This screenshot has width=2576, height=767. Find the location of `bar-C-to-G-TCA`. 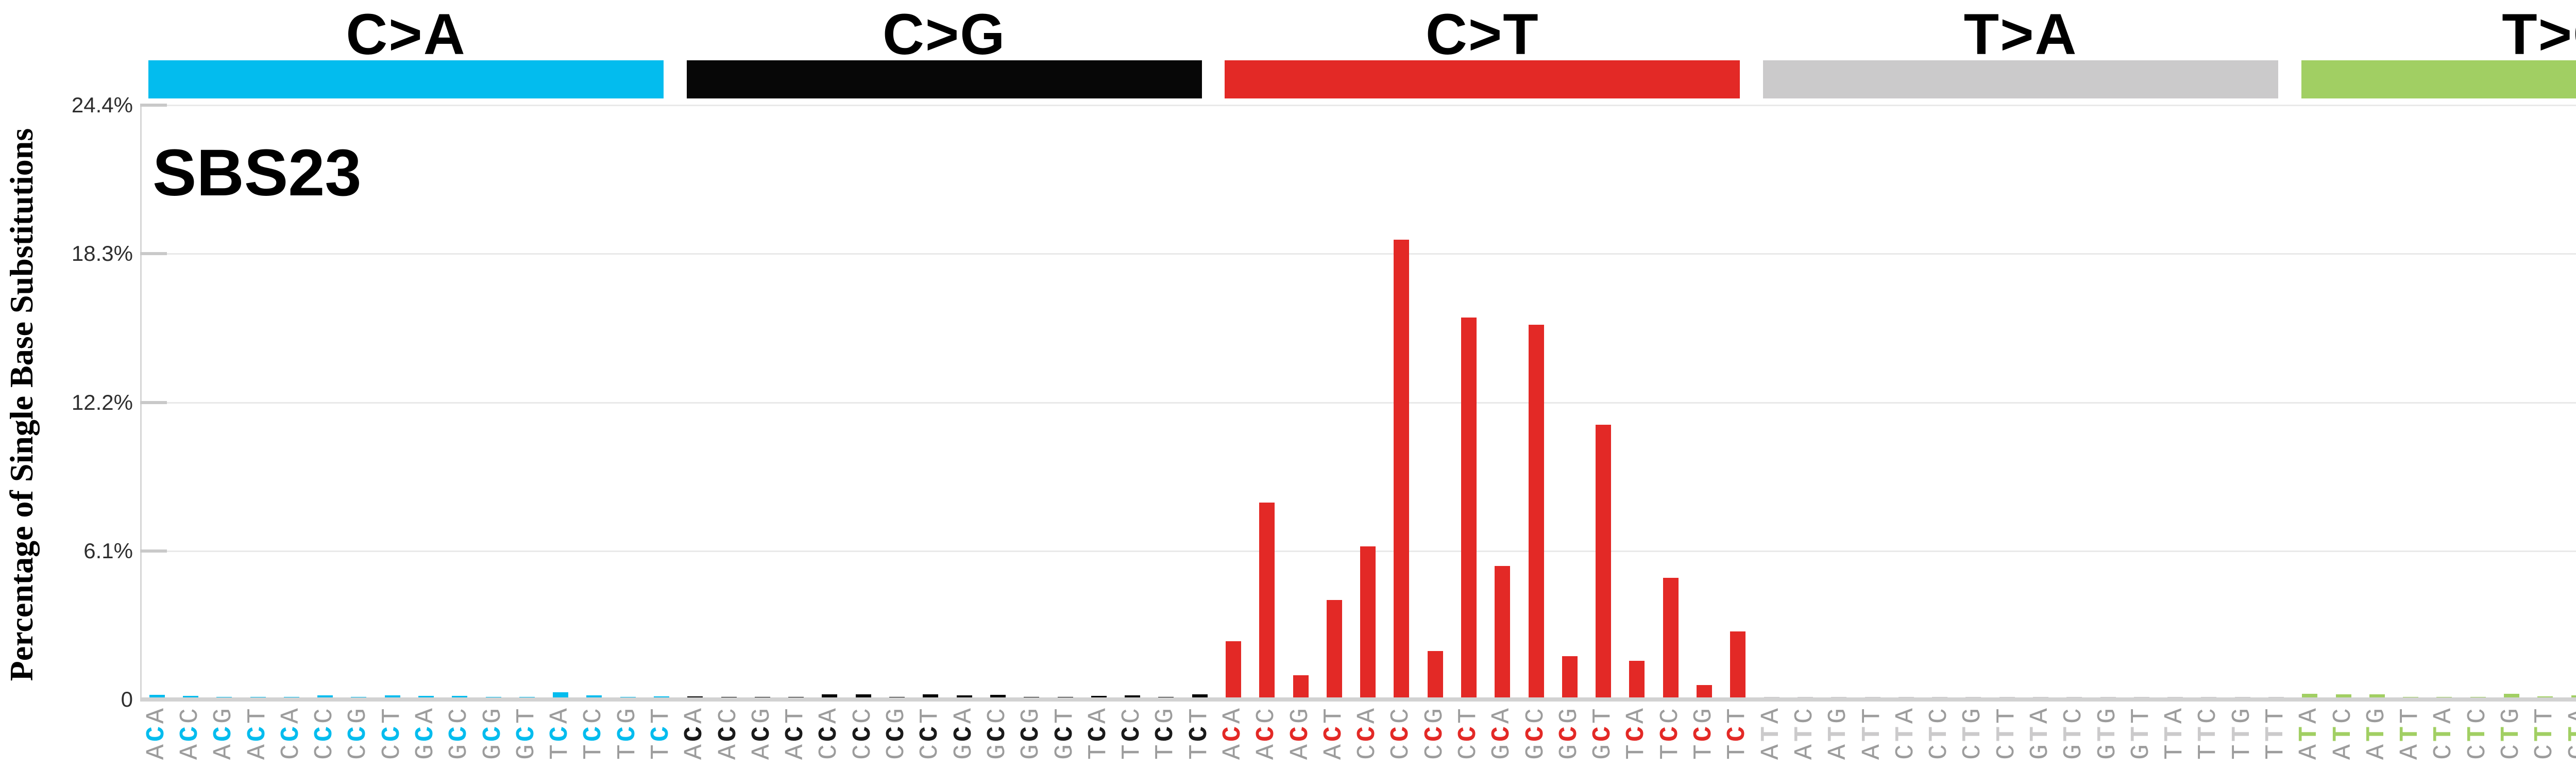

bar-C-to-G-TCA is located at coordinates (1099, 696).